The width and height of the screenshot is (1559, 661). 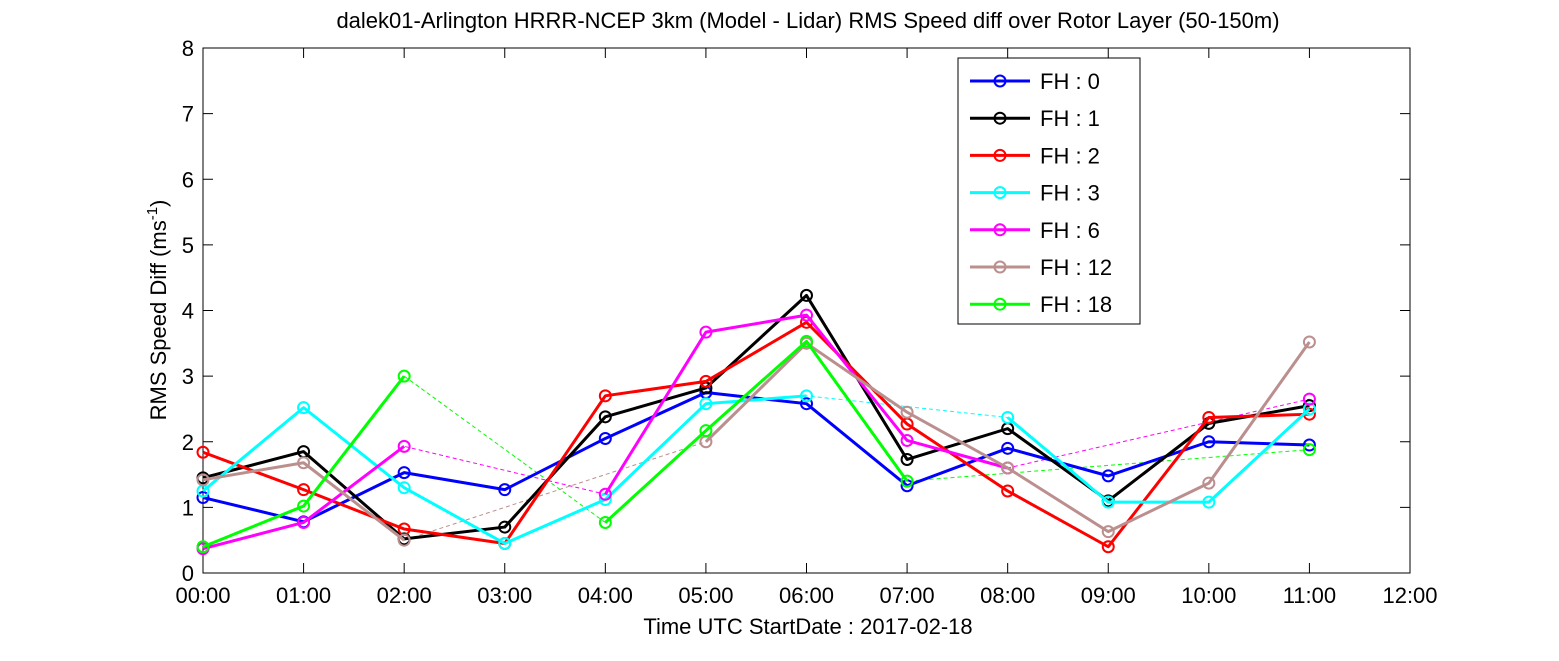 I want to click on x-tick-label: 04:00, so click(x=605, y=595).